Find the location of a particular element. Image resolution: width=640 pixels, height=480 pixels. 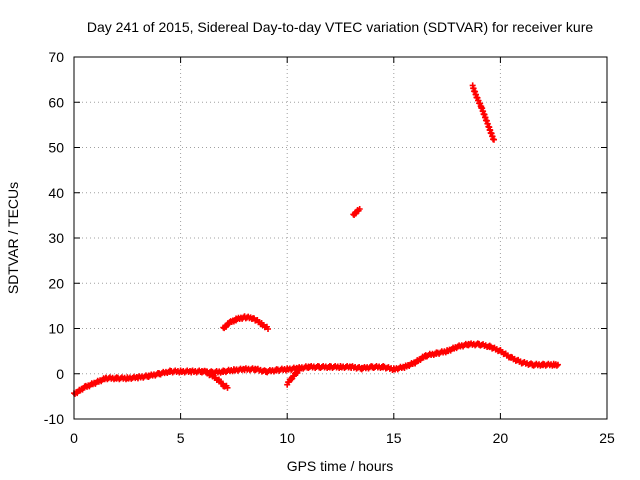

y-tick-label: 40 is located at coordinates (56, 193).